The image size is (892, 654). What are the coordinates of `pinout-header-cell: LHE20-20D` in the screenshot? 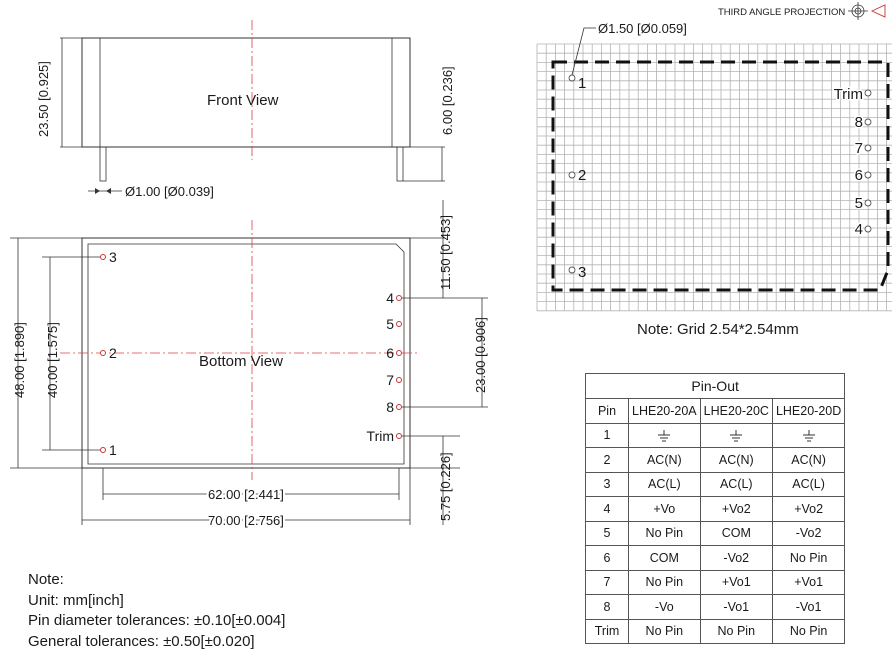 It's located at (808, 411).